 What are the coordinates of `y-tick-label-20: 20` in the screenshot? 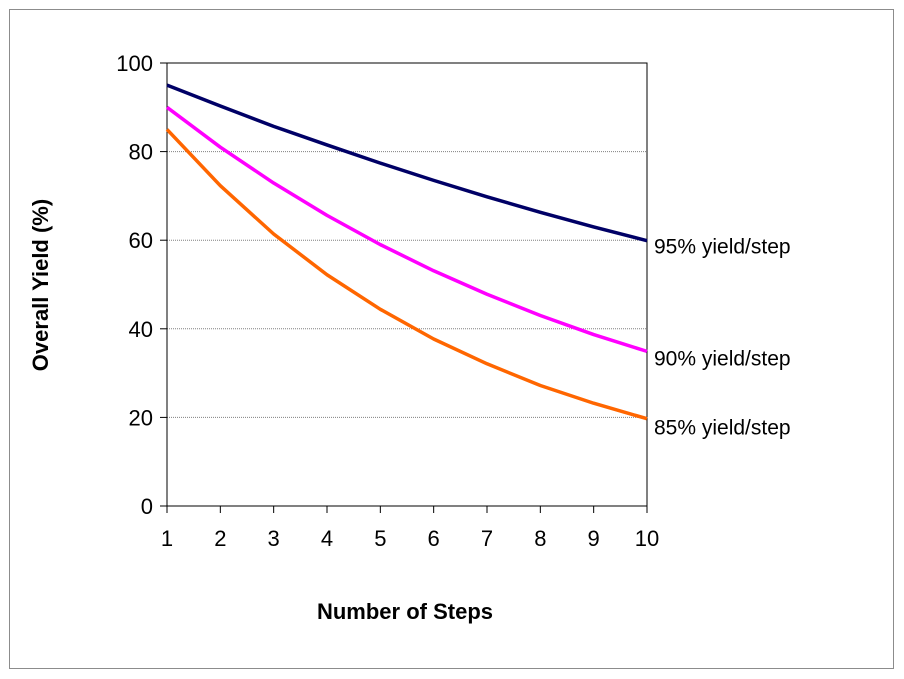 It's located at (141, 417).